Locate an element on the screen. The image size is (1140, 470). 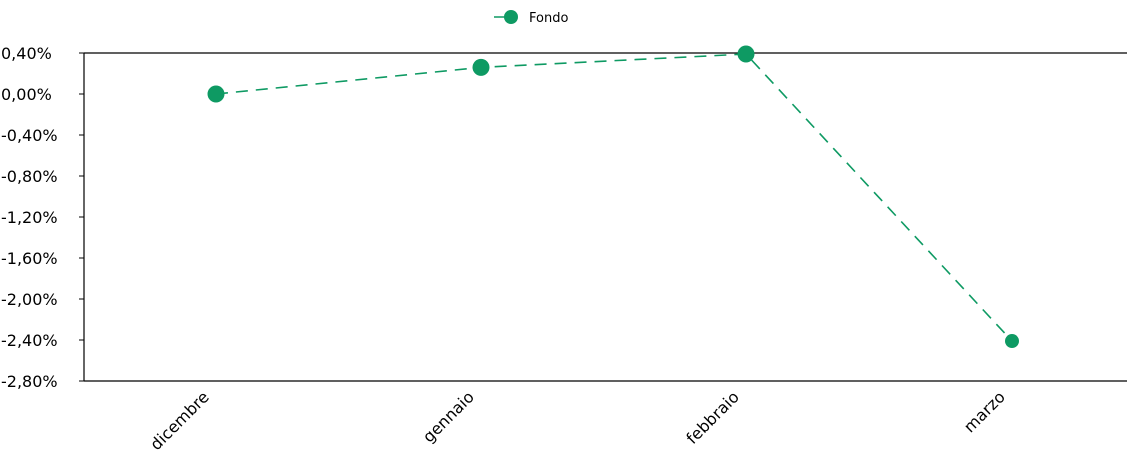
x-tick-label: marzo is located at coordinates (984, 411).